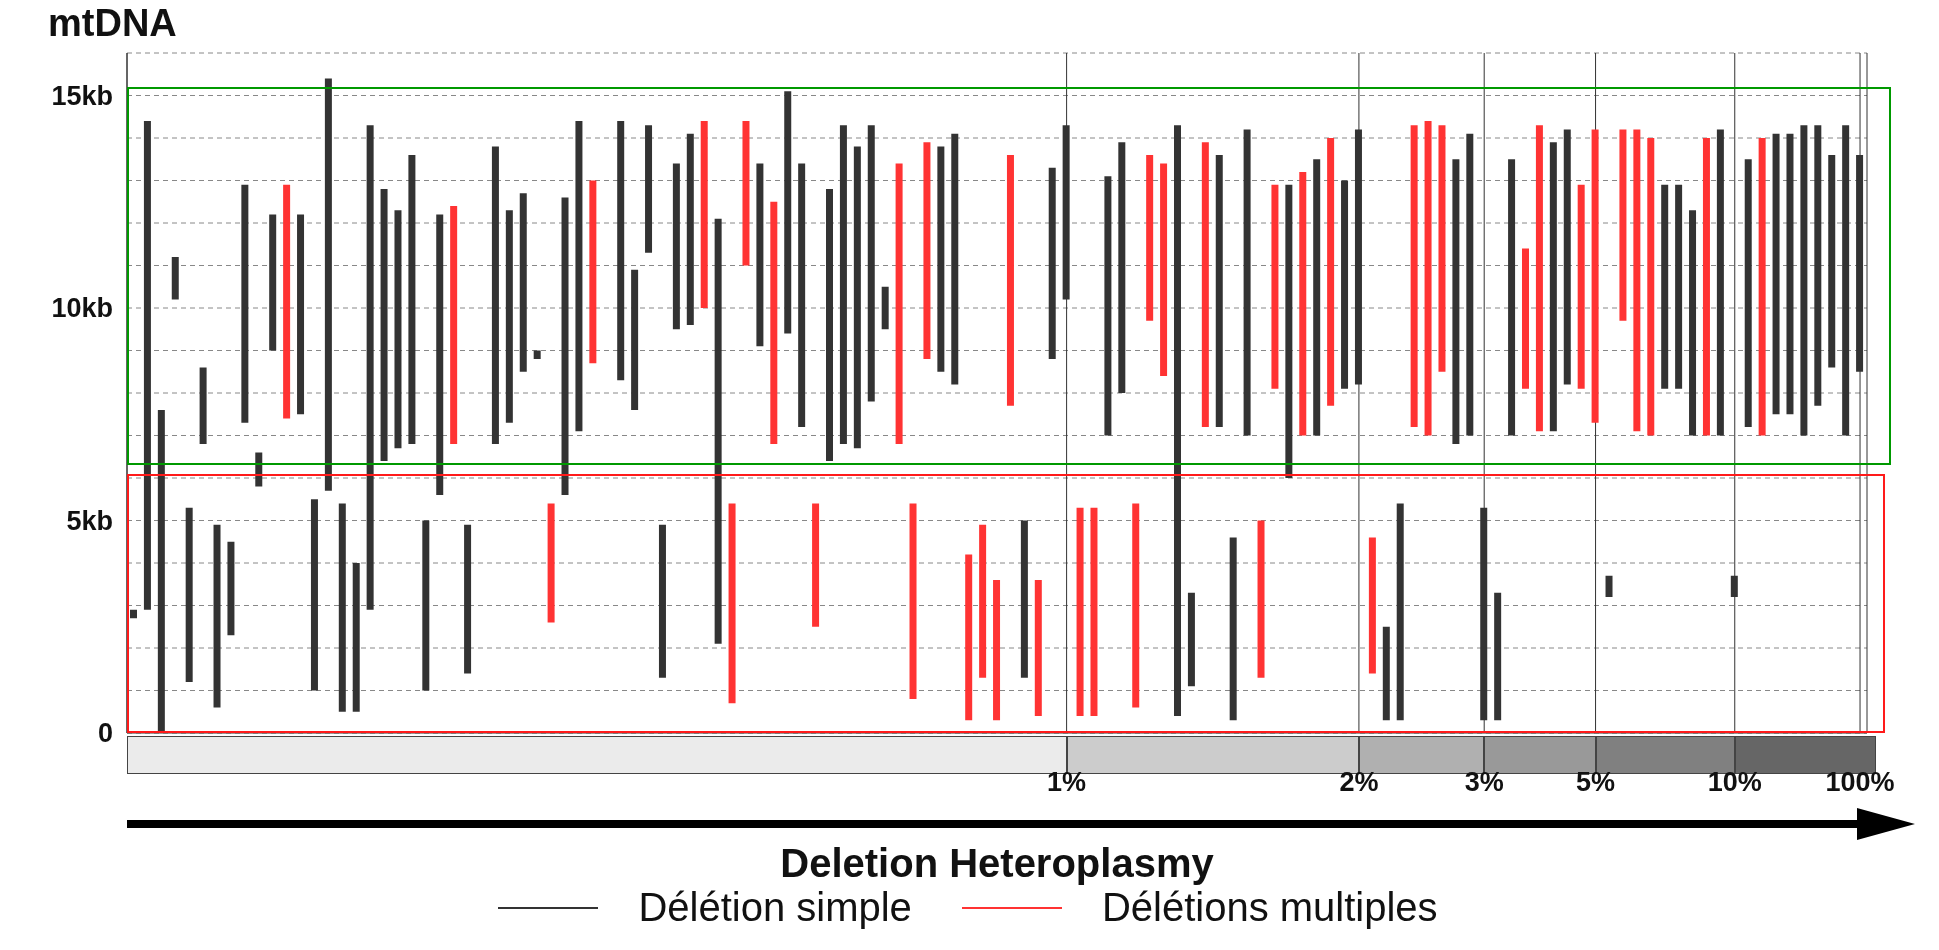 The width and height of the screenshot is (1939, 950). Describe the element at coordinates (1359, 782) in the screenshot. I see `x-tick-label: 2%` at that location.